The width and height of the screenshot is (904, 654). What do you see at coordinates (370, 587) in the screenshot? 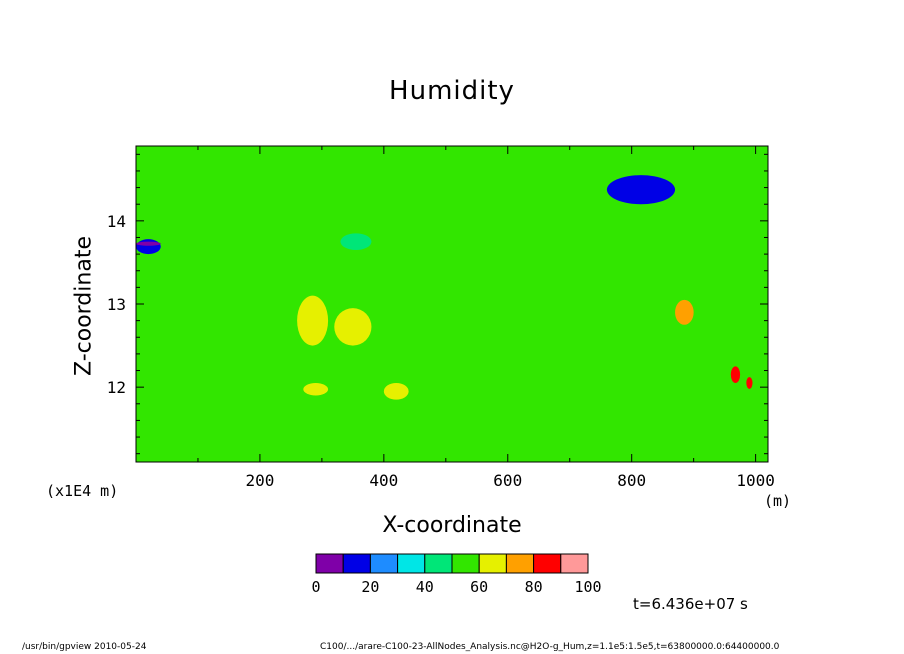
I see `colorbar-label-20: 20` at bounding box center [370, 587].